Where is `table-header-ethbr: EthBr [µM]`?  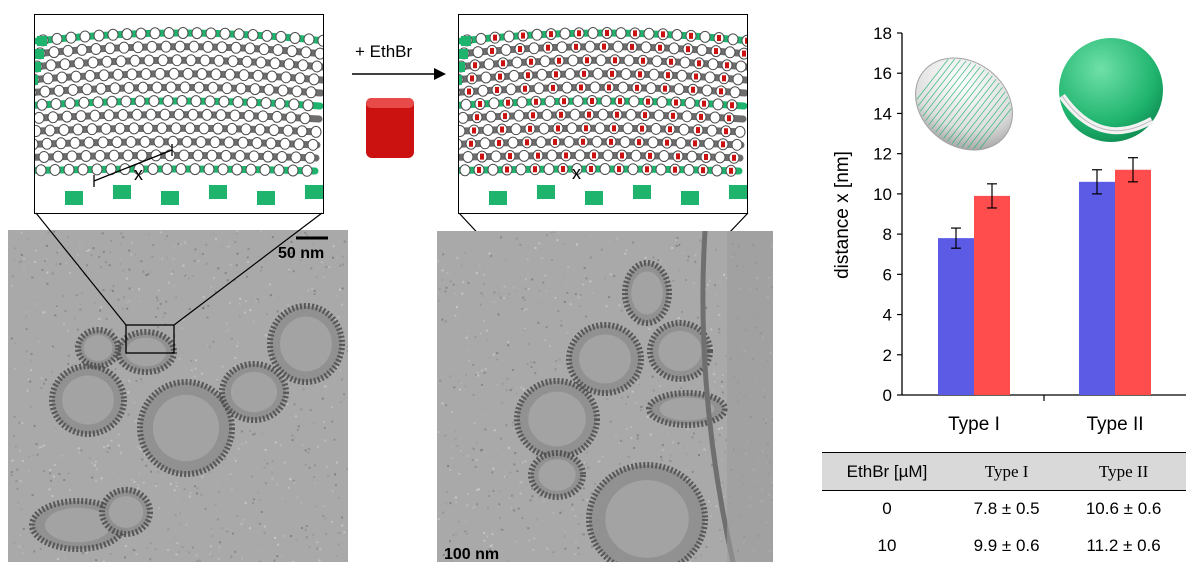
table-header-ethbr: EthBr [µM] is located at coordinates (887, 471).